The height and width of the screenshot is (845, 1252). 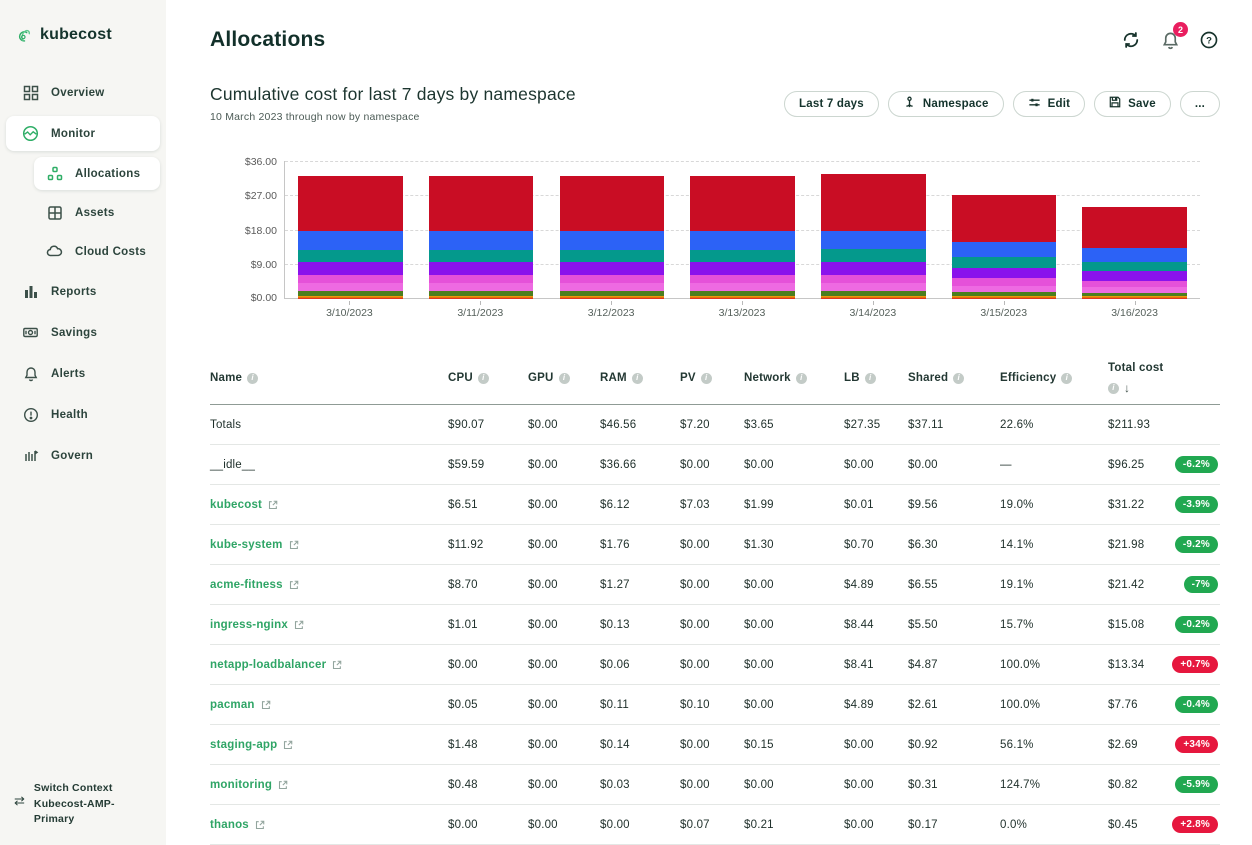 I want to click on column-header-total-cost: Total cost i ↓, so click(x=1136, y=378).